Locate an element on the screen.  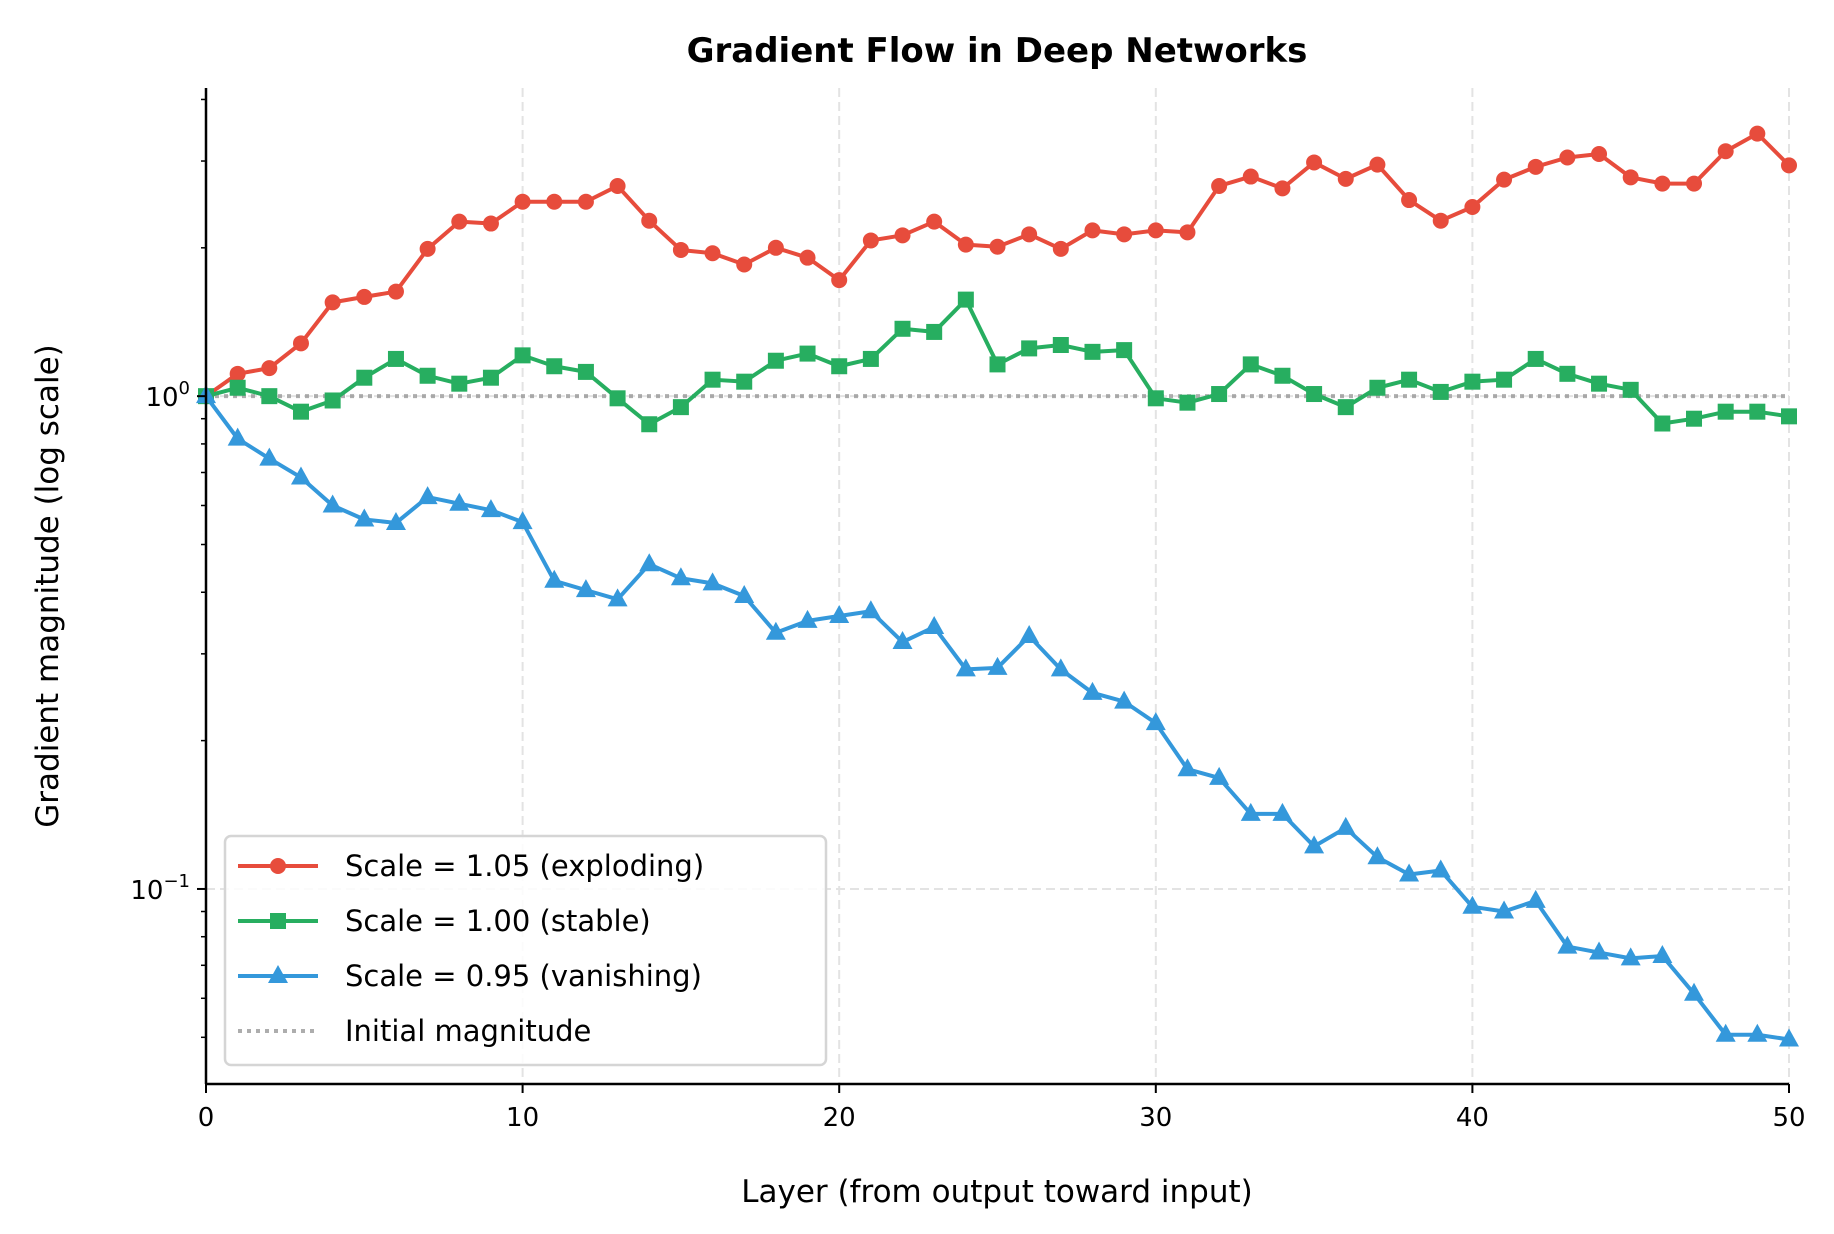
y-axis-label: Gradient magnitude (log scale) is located at coordinates (48, 586).